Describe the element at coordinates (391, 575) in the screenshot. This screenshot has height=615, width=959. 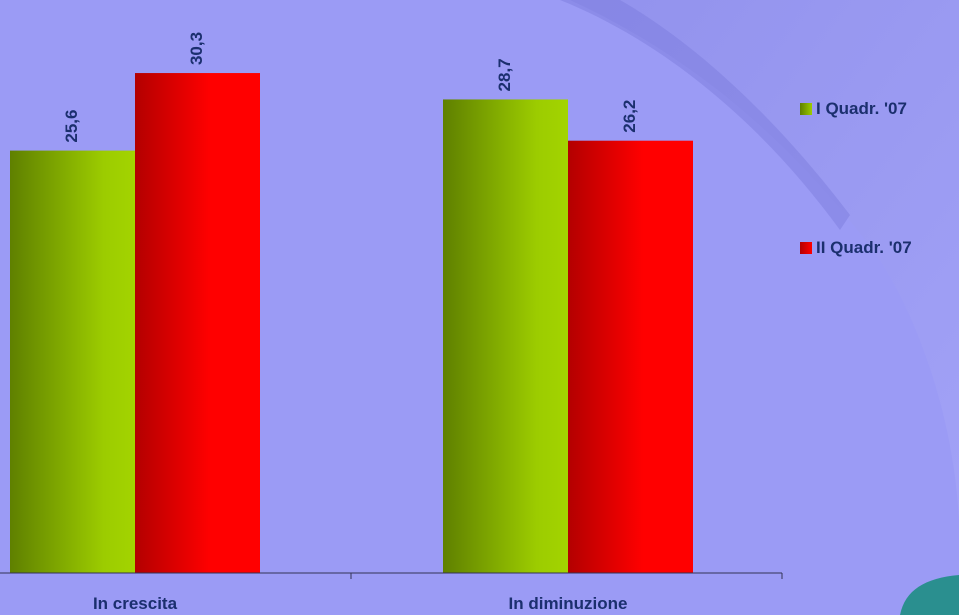
I see `x-axis` at that location.